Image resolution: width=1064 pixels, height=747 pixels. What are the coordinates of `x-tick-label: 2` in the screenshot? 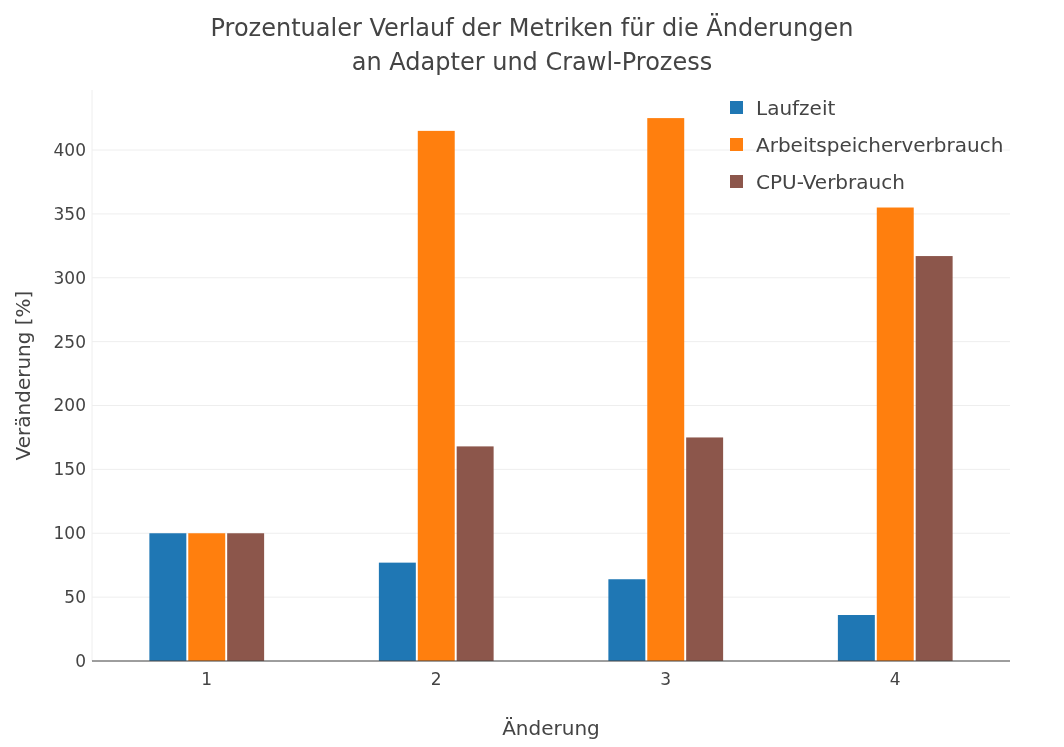 It's located at (436, 679).